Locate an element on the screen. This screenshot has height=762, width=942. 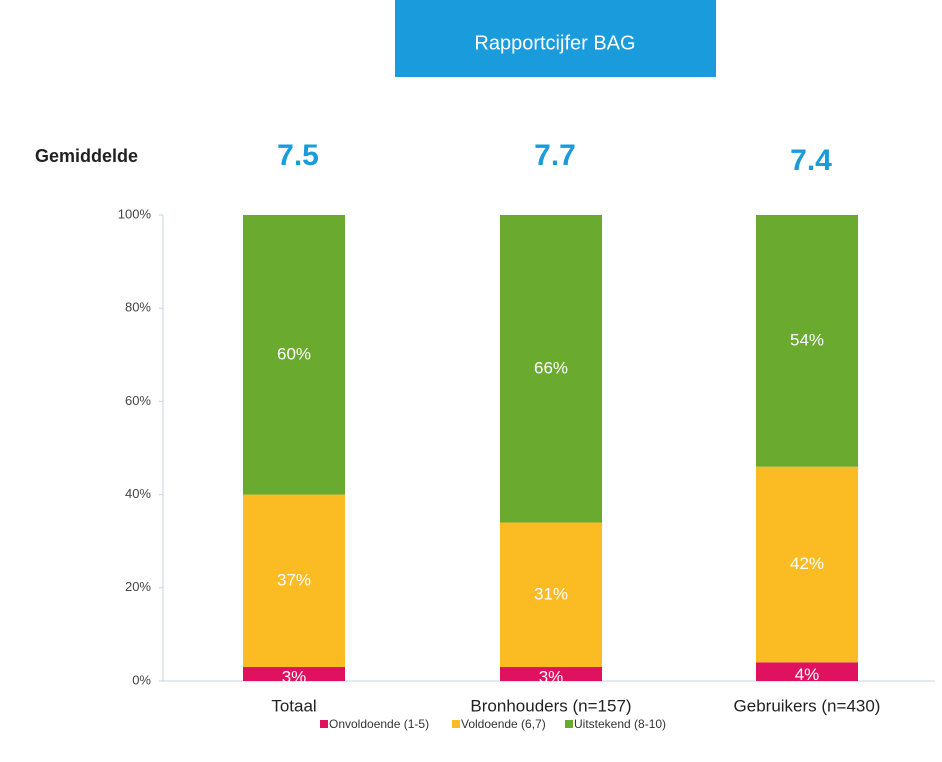
value-label: 60% is located at coordinates (294, 353).